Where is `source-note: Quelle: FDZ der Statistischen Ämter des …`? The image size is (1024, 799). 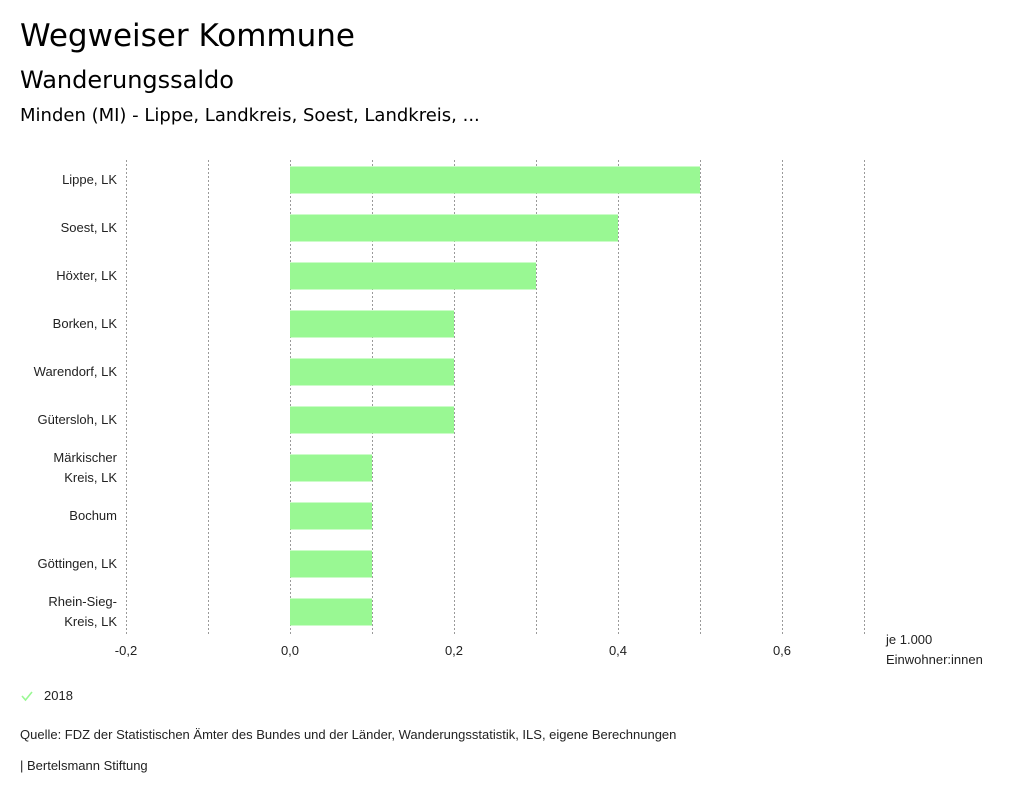
source-note: Quelle: FDZ der Statistischen Ämter des … is located at coordinates (348, 734).